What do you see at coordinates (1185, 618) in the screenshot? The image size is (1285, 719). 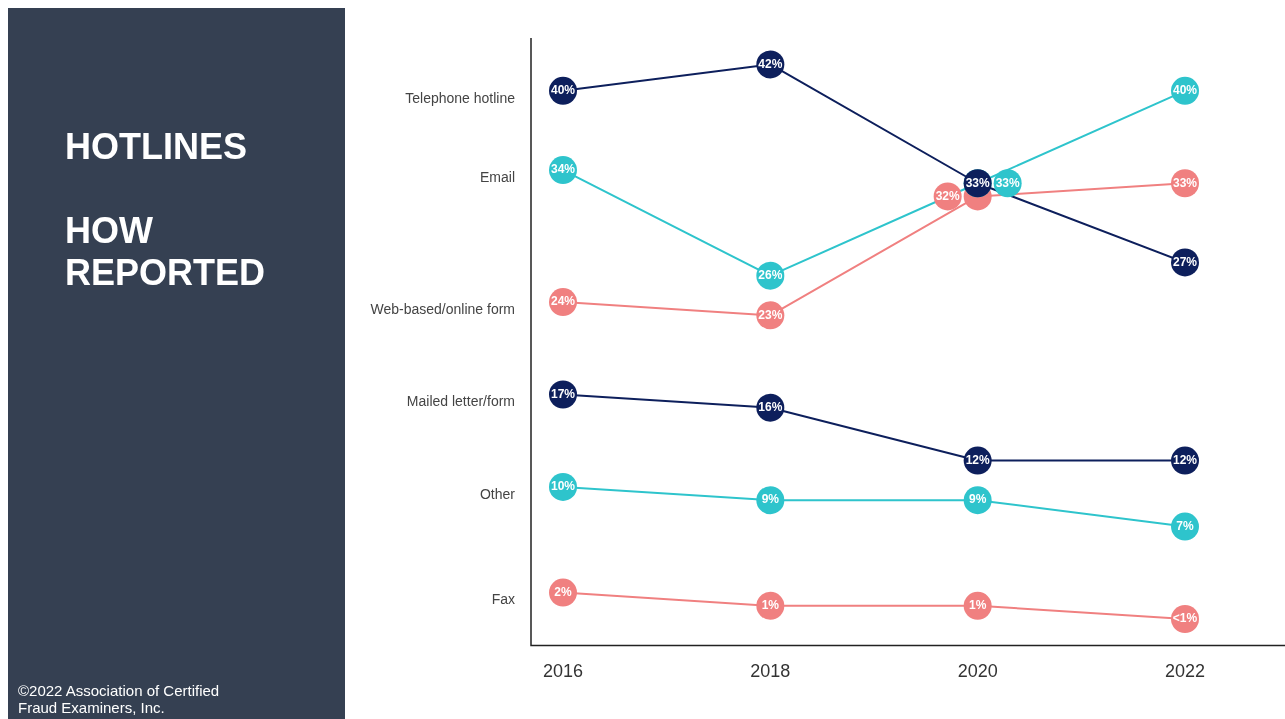 I see `data-label: <1%` at bounding box center [1185, 618].